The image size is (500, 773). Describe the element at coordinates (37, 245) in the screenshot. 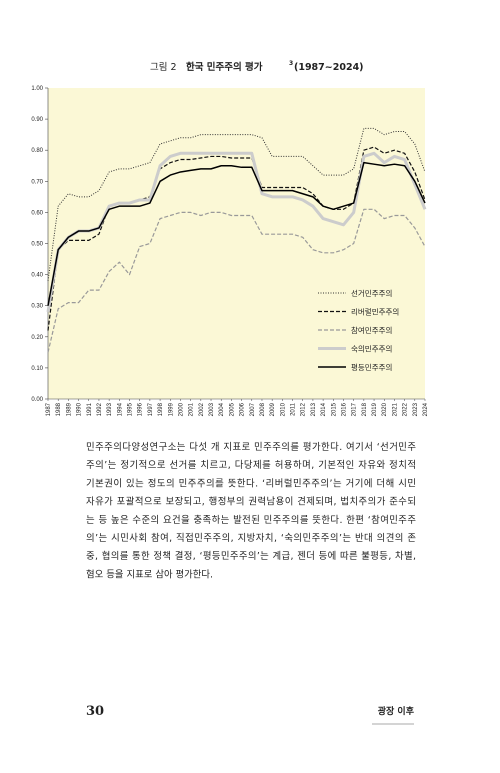

I see `y-tick-label: 0.50` at that location.